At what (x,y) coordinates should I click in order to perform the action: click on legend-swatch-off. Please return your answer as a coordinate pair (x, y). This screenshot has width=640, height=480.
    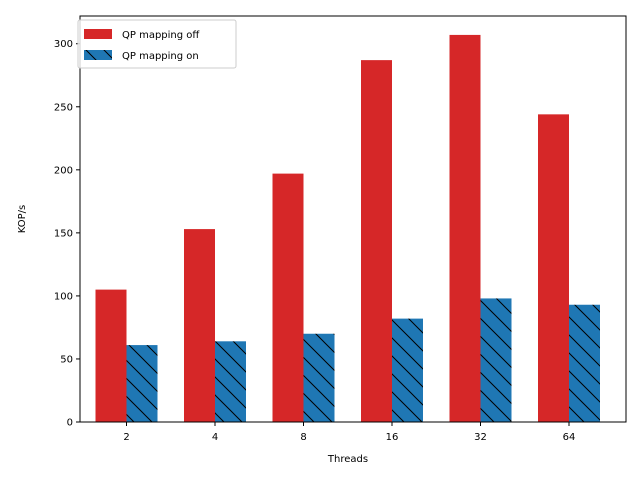
    Looking at the image, I should click on (98, 34).